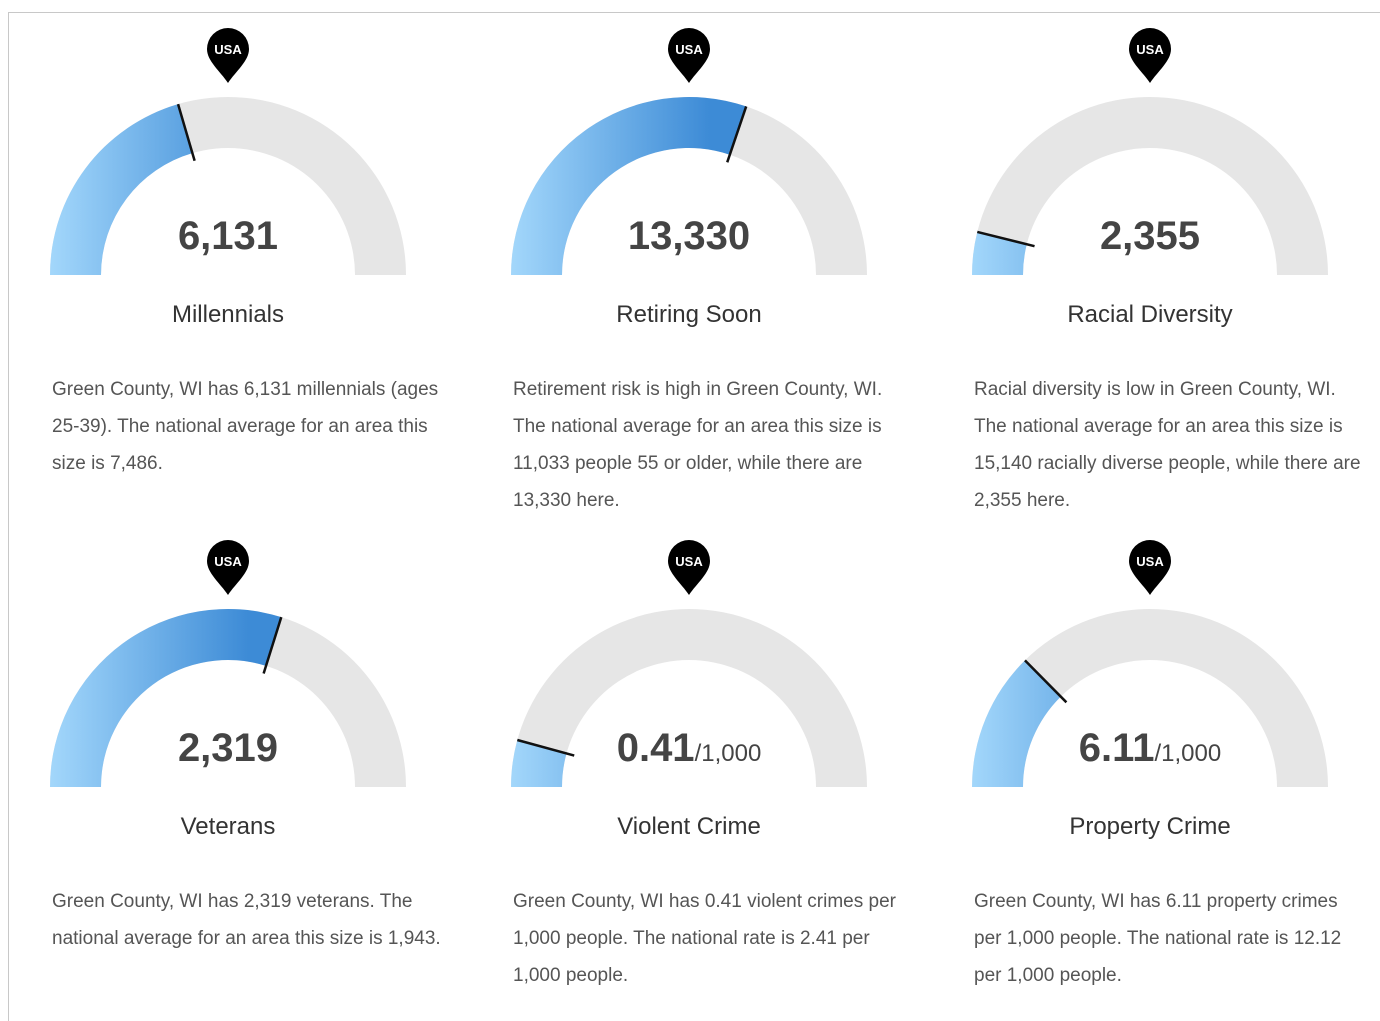 Image resolution: width=1380 pixels, height=1021 pixels. Describe the element at coordinates (1117, 748) in the screenshot. I see `value: 6.11` at that location.